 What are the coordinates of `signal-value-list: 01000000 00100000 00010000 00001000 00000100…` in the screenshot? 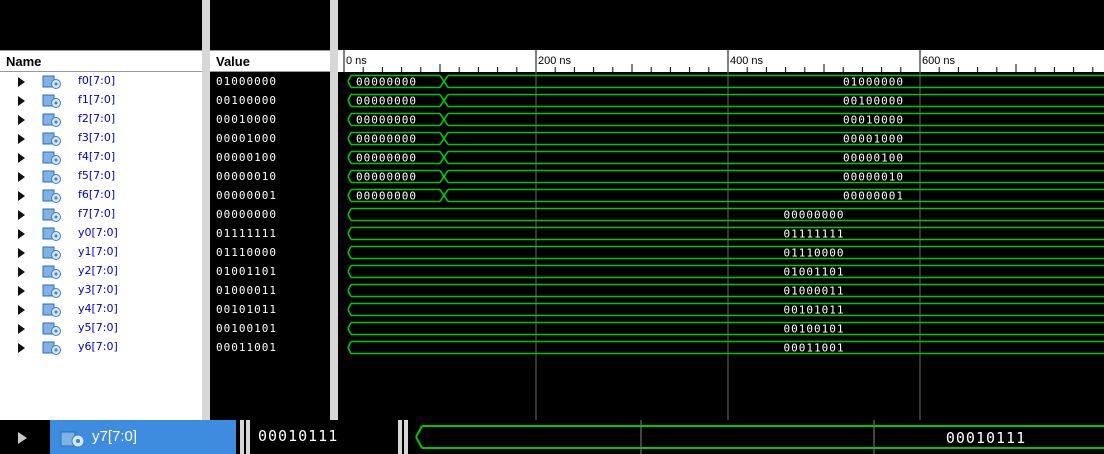 It's located at (270, 246).